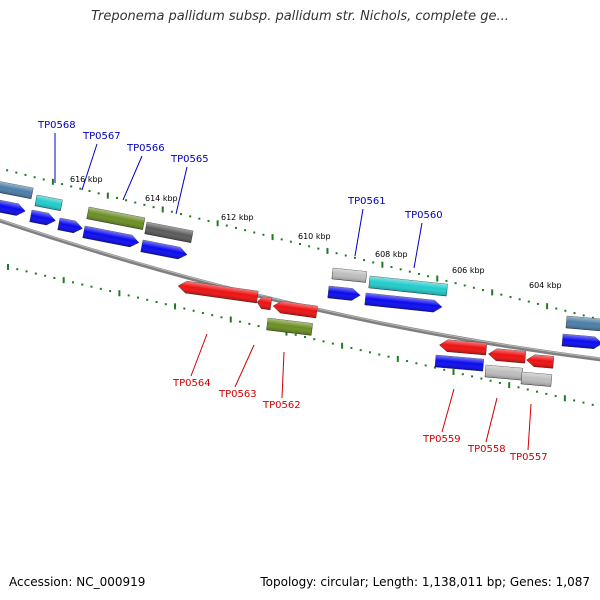 This screenshot has height=600, width=600. Describe the element at coordinates (366, 201) in the screenshot. I see `gene-label-tp0561: TP0561` at that location.